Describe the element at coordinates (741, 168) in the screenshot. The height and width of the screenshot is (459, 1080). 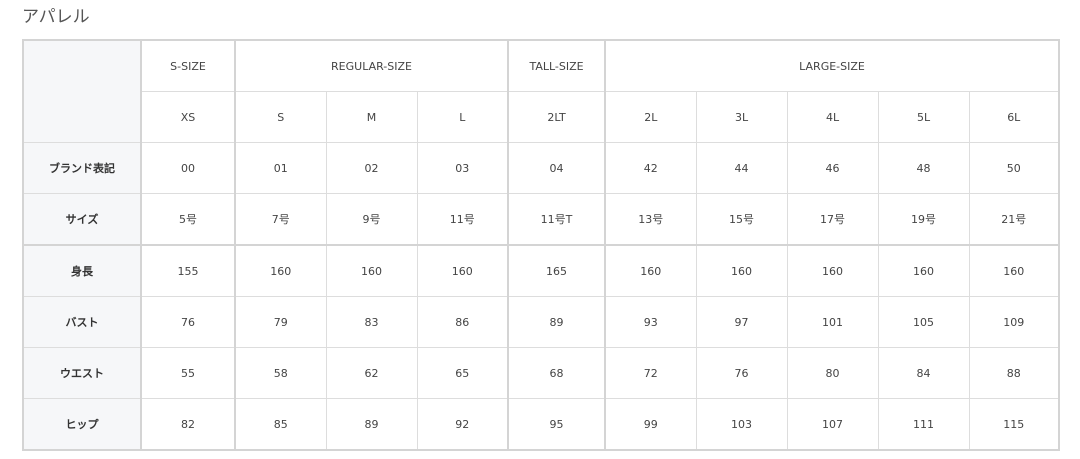
I see `table-cell: 44` at that location.